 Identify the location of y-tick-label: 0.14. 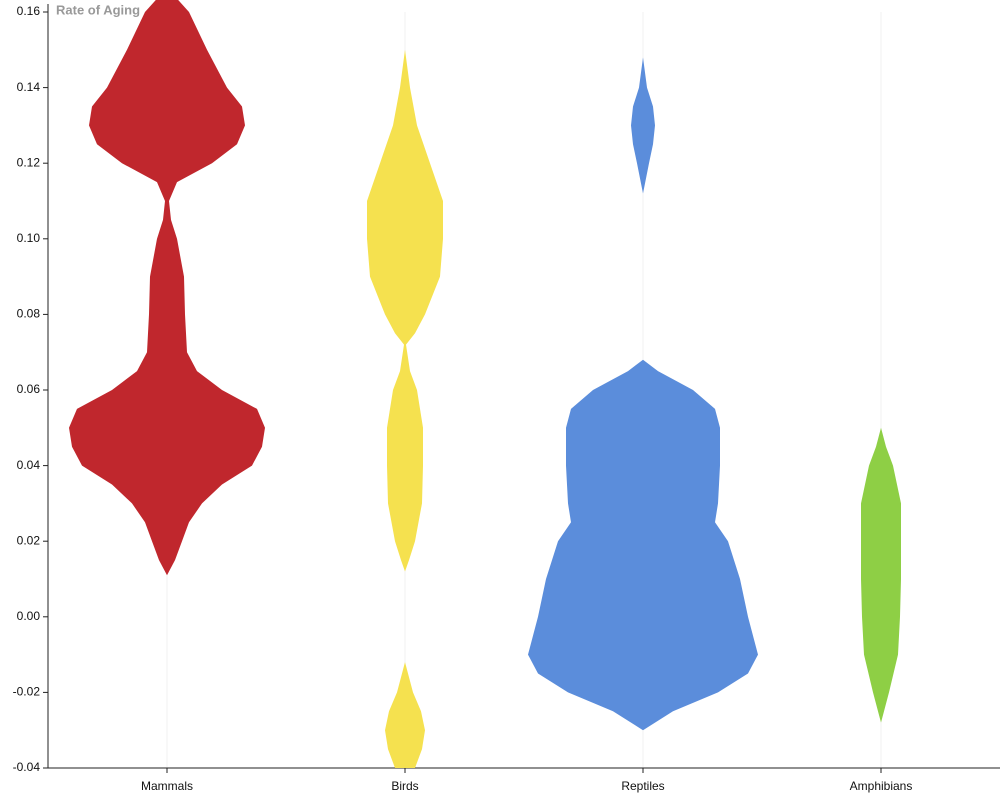
(29, 87).